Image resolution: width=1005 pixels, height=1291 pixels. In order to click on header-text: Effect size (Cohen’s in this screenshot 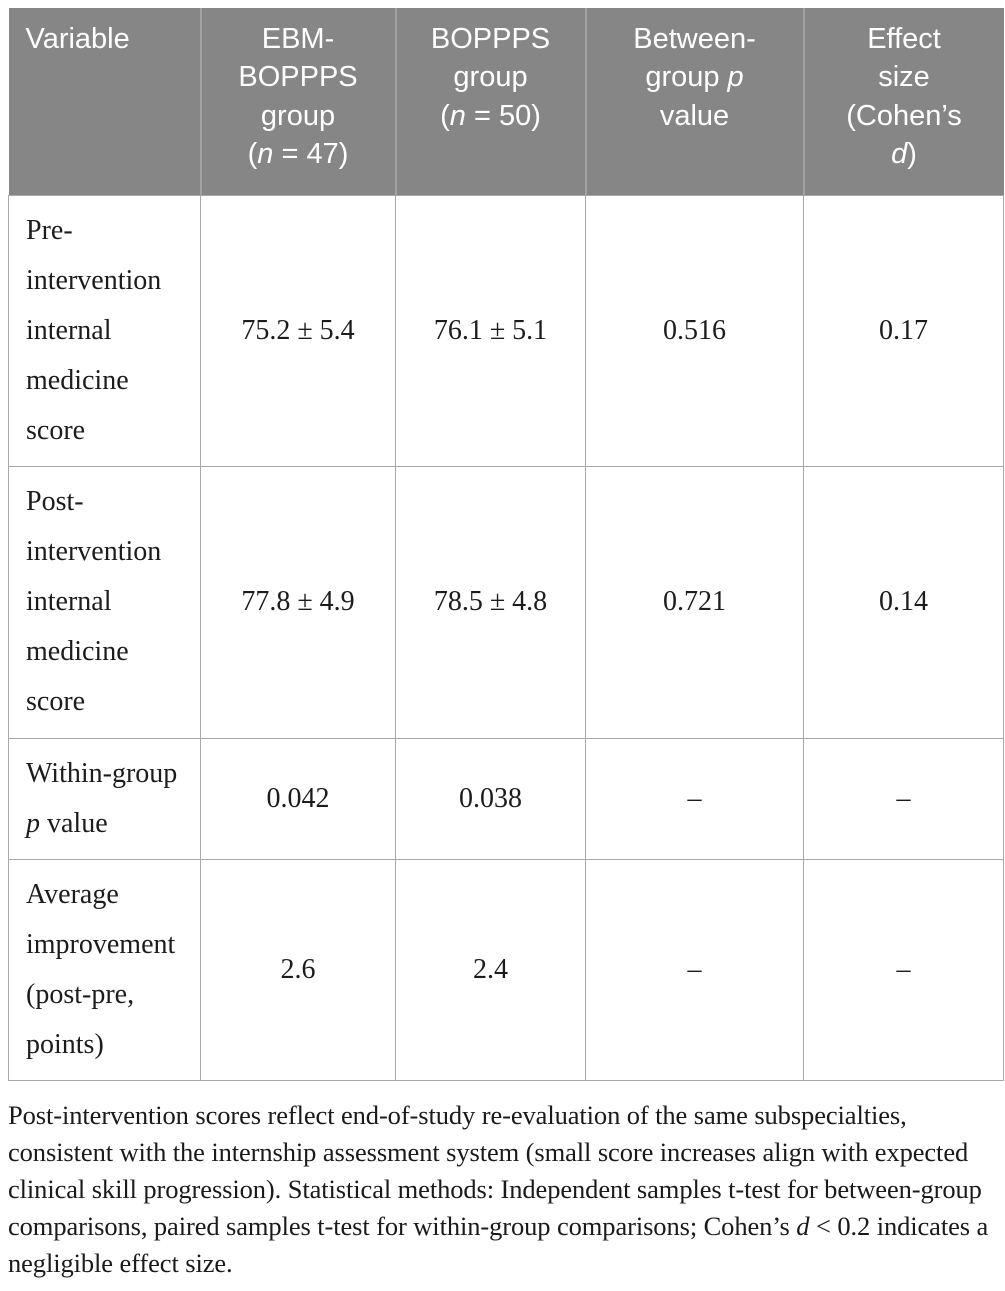, I will do `click(904, 77)`.